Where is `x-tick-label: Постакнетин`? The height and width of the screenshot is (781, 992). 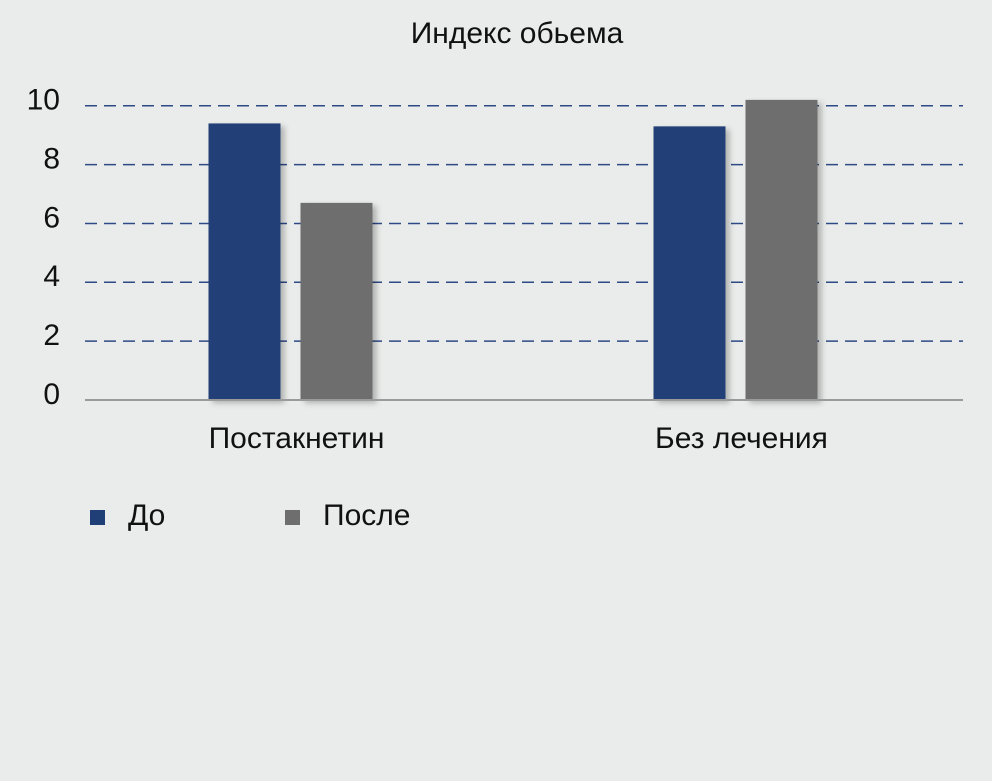 x-tick-label: Постакнетин is located at coordinates (297, 438).